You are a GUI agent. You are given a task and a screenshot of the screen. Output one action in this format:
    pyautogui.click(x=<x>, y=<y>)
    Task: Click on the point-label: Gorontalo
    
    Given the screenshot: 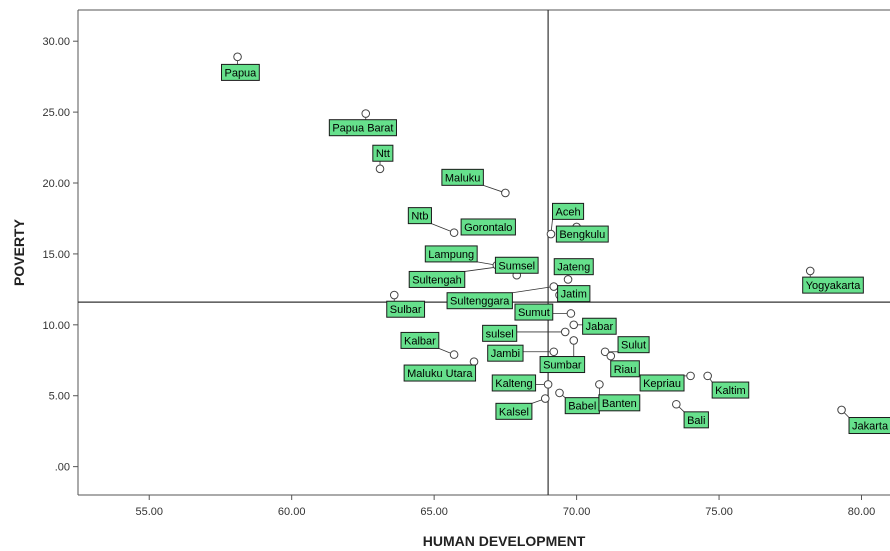 What is the action you would take?
    pyautogui.click(x=488, y=227)
    